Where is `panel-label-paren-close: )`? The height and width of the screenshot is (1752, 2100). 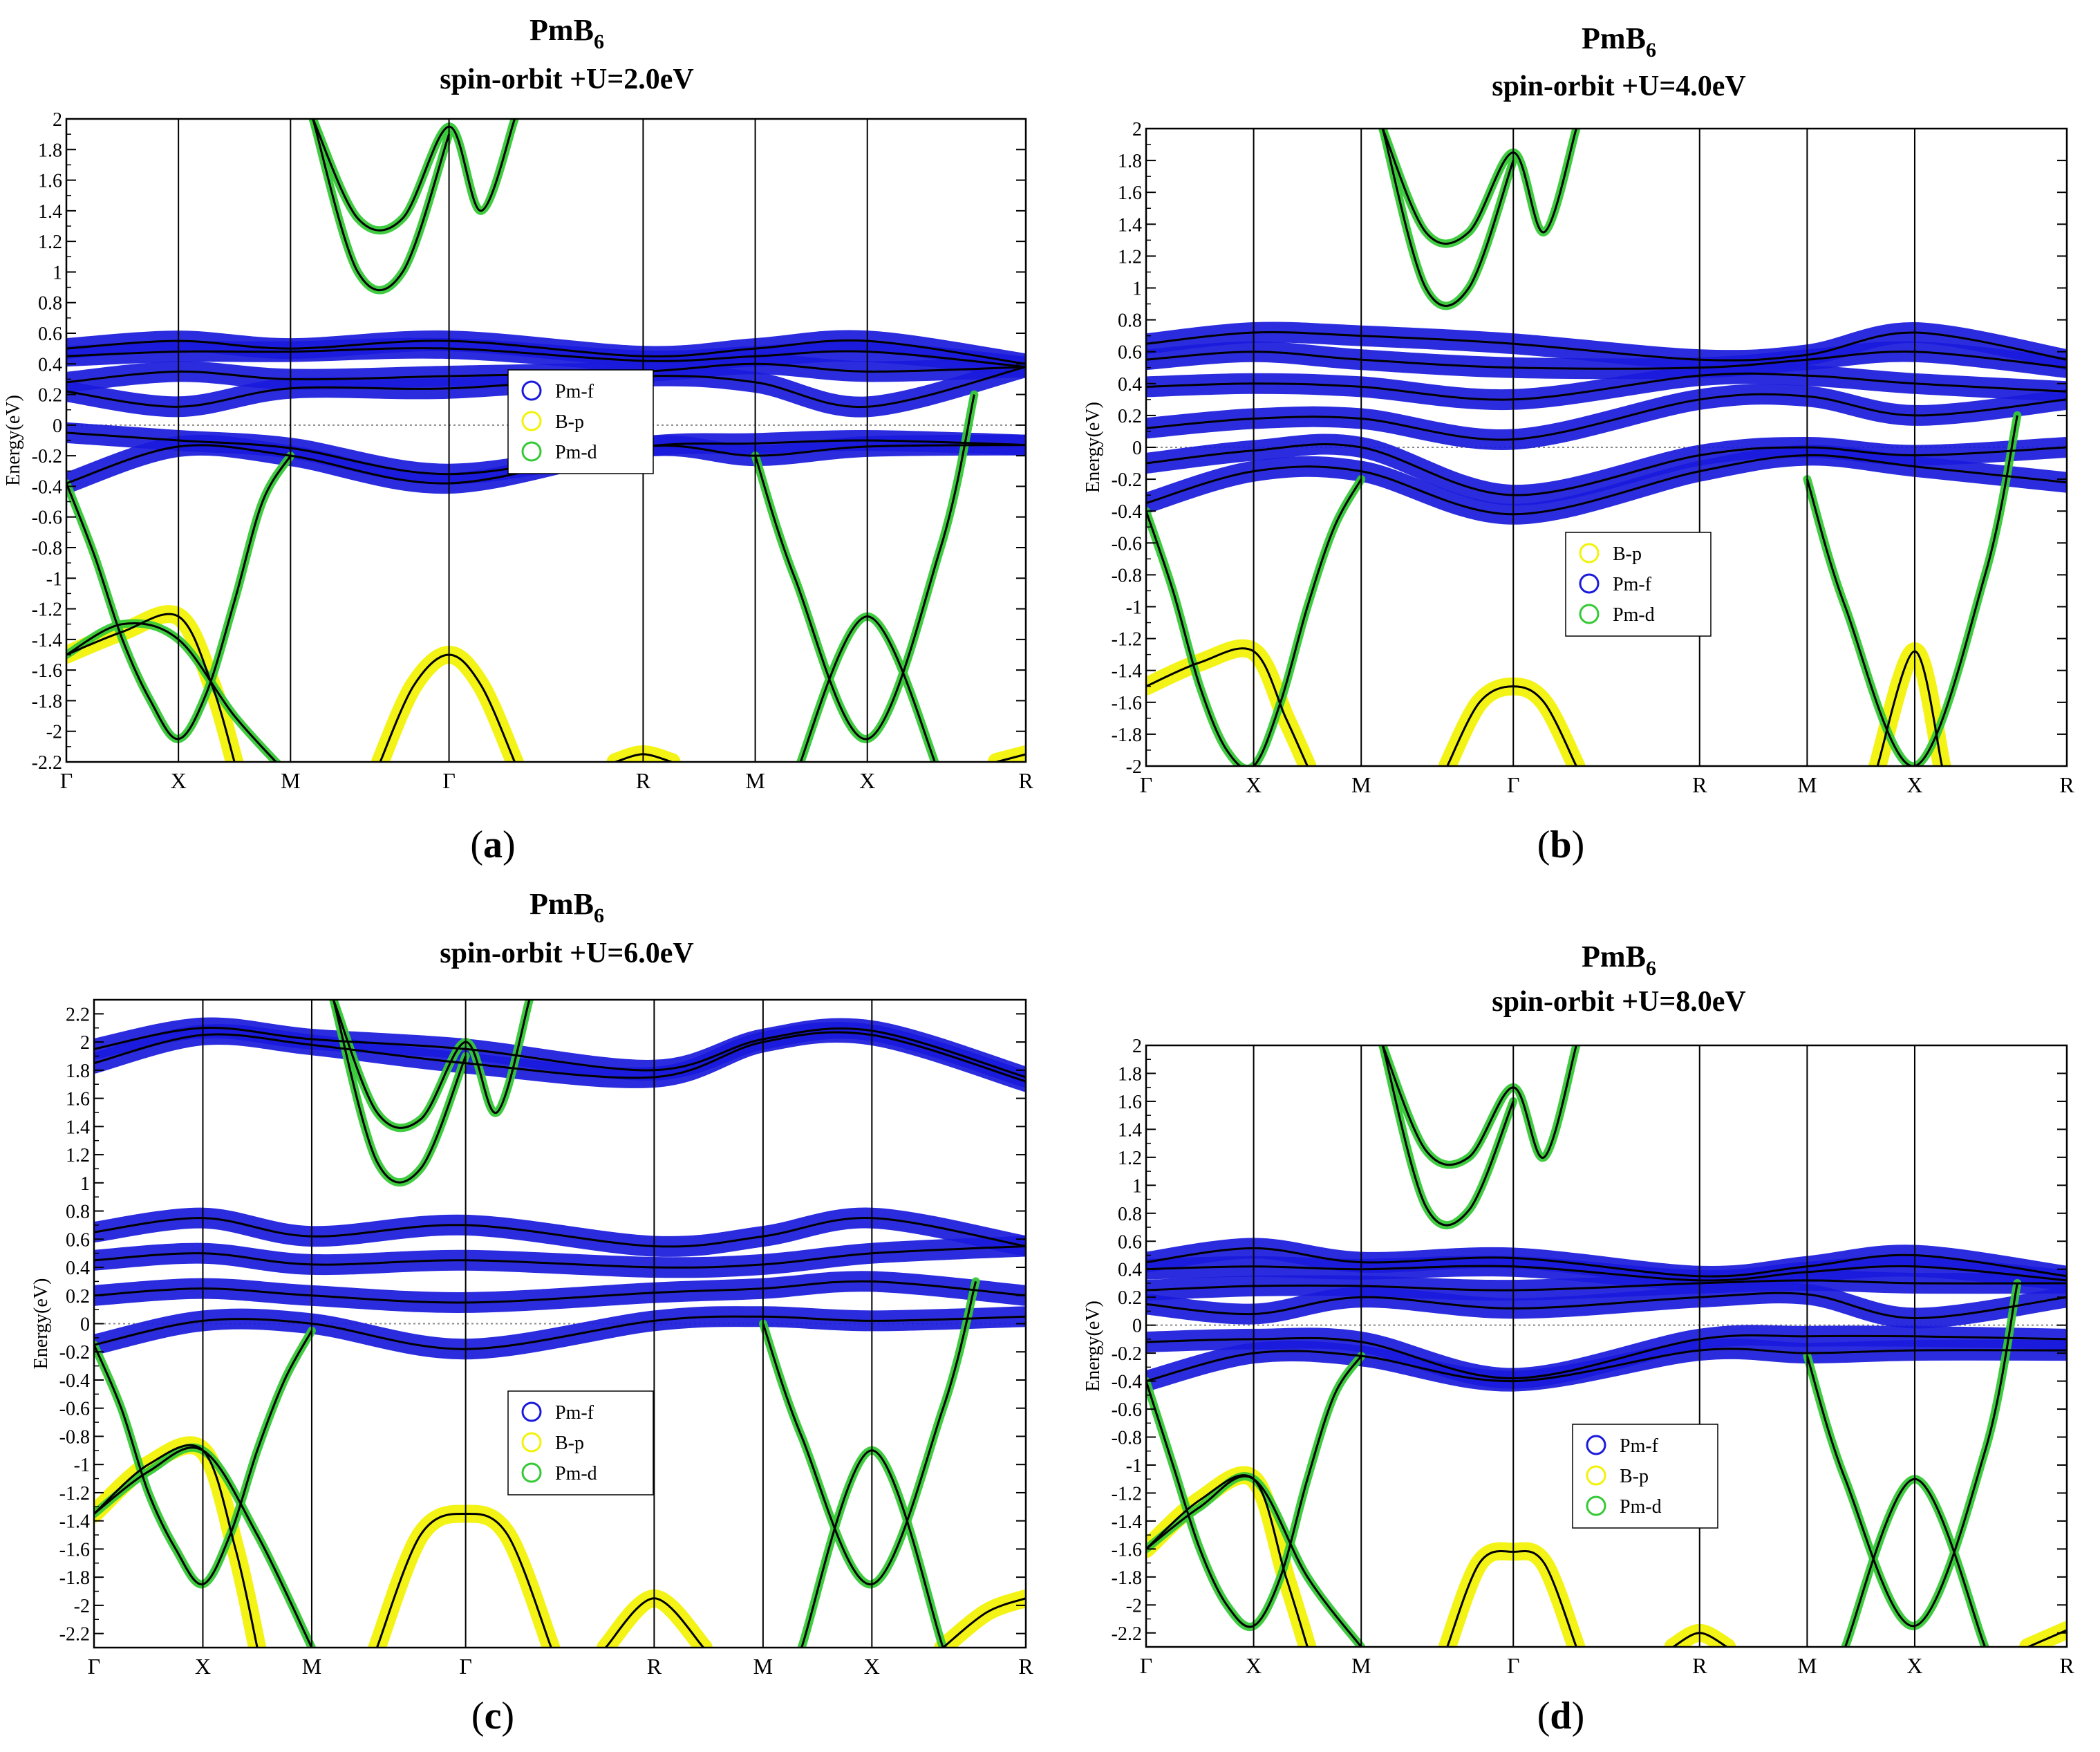
panel-label-paren-close: ) is located at coordinates (510, 844).